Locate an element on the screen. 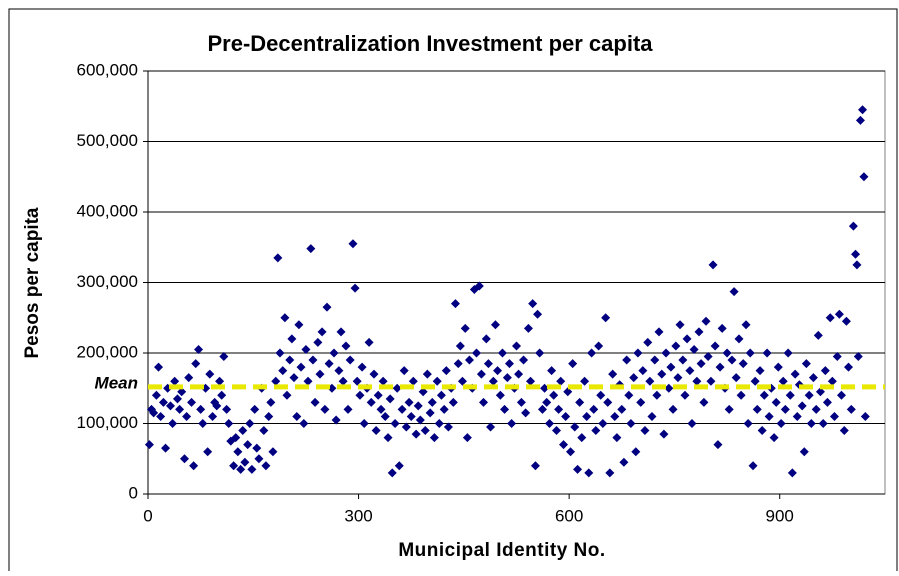  y-tick-label: 300,000 is located at coordinates (107, 281).